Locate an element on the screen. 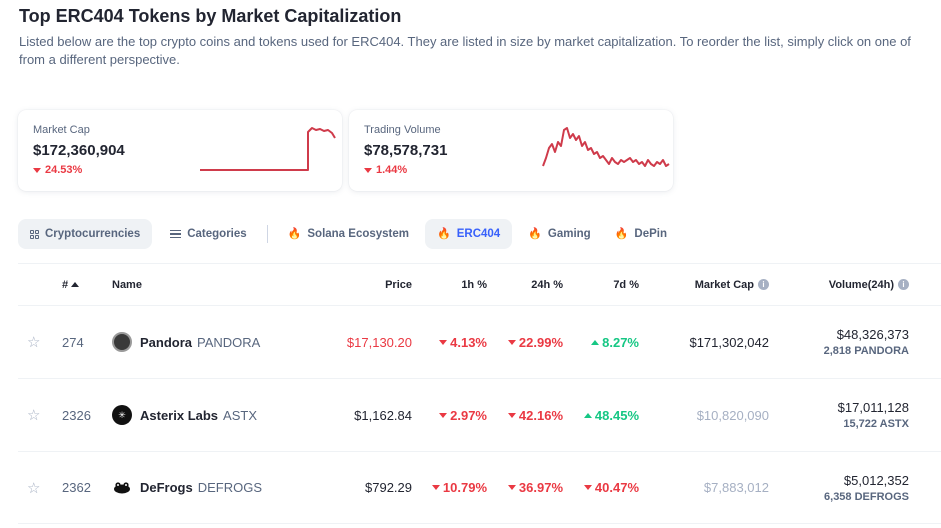 This screenshot has height=528, width=941. header-volume: Volume(24h) i is located at coordinates (869, 284).